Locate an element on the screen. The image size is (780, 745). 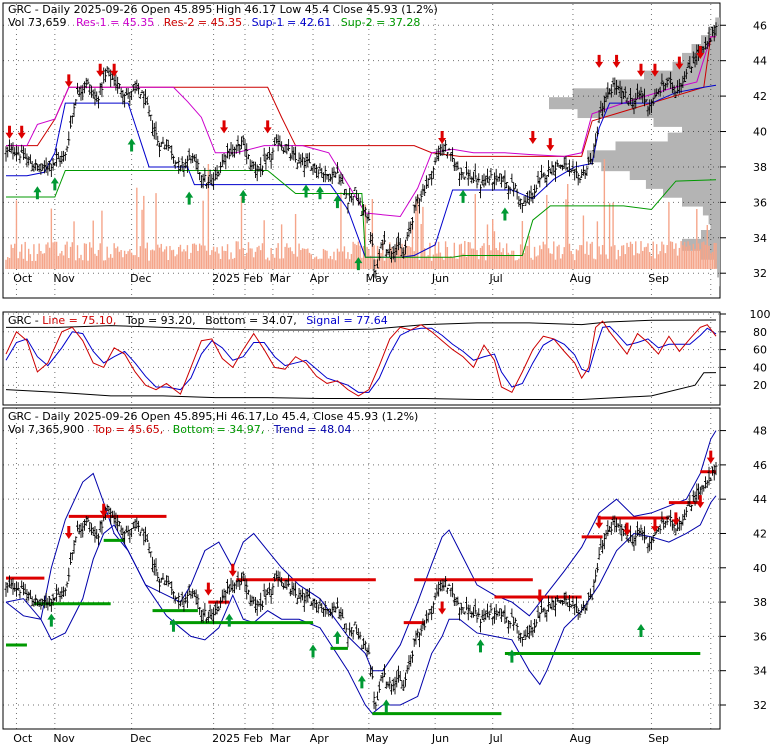
y-tick-20: 20 is located at coordinates (760, 385).